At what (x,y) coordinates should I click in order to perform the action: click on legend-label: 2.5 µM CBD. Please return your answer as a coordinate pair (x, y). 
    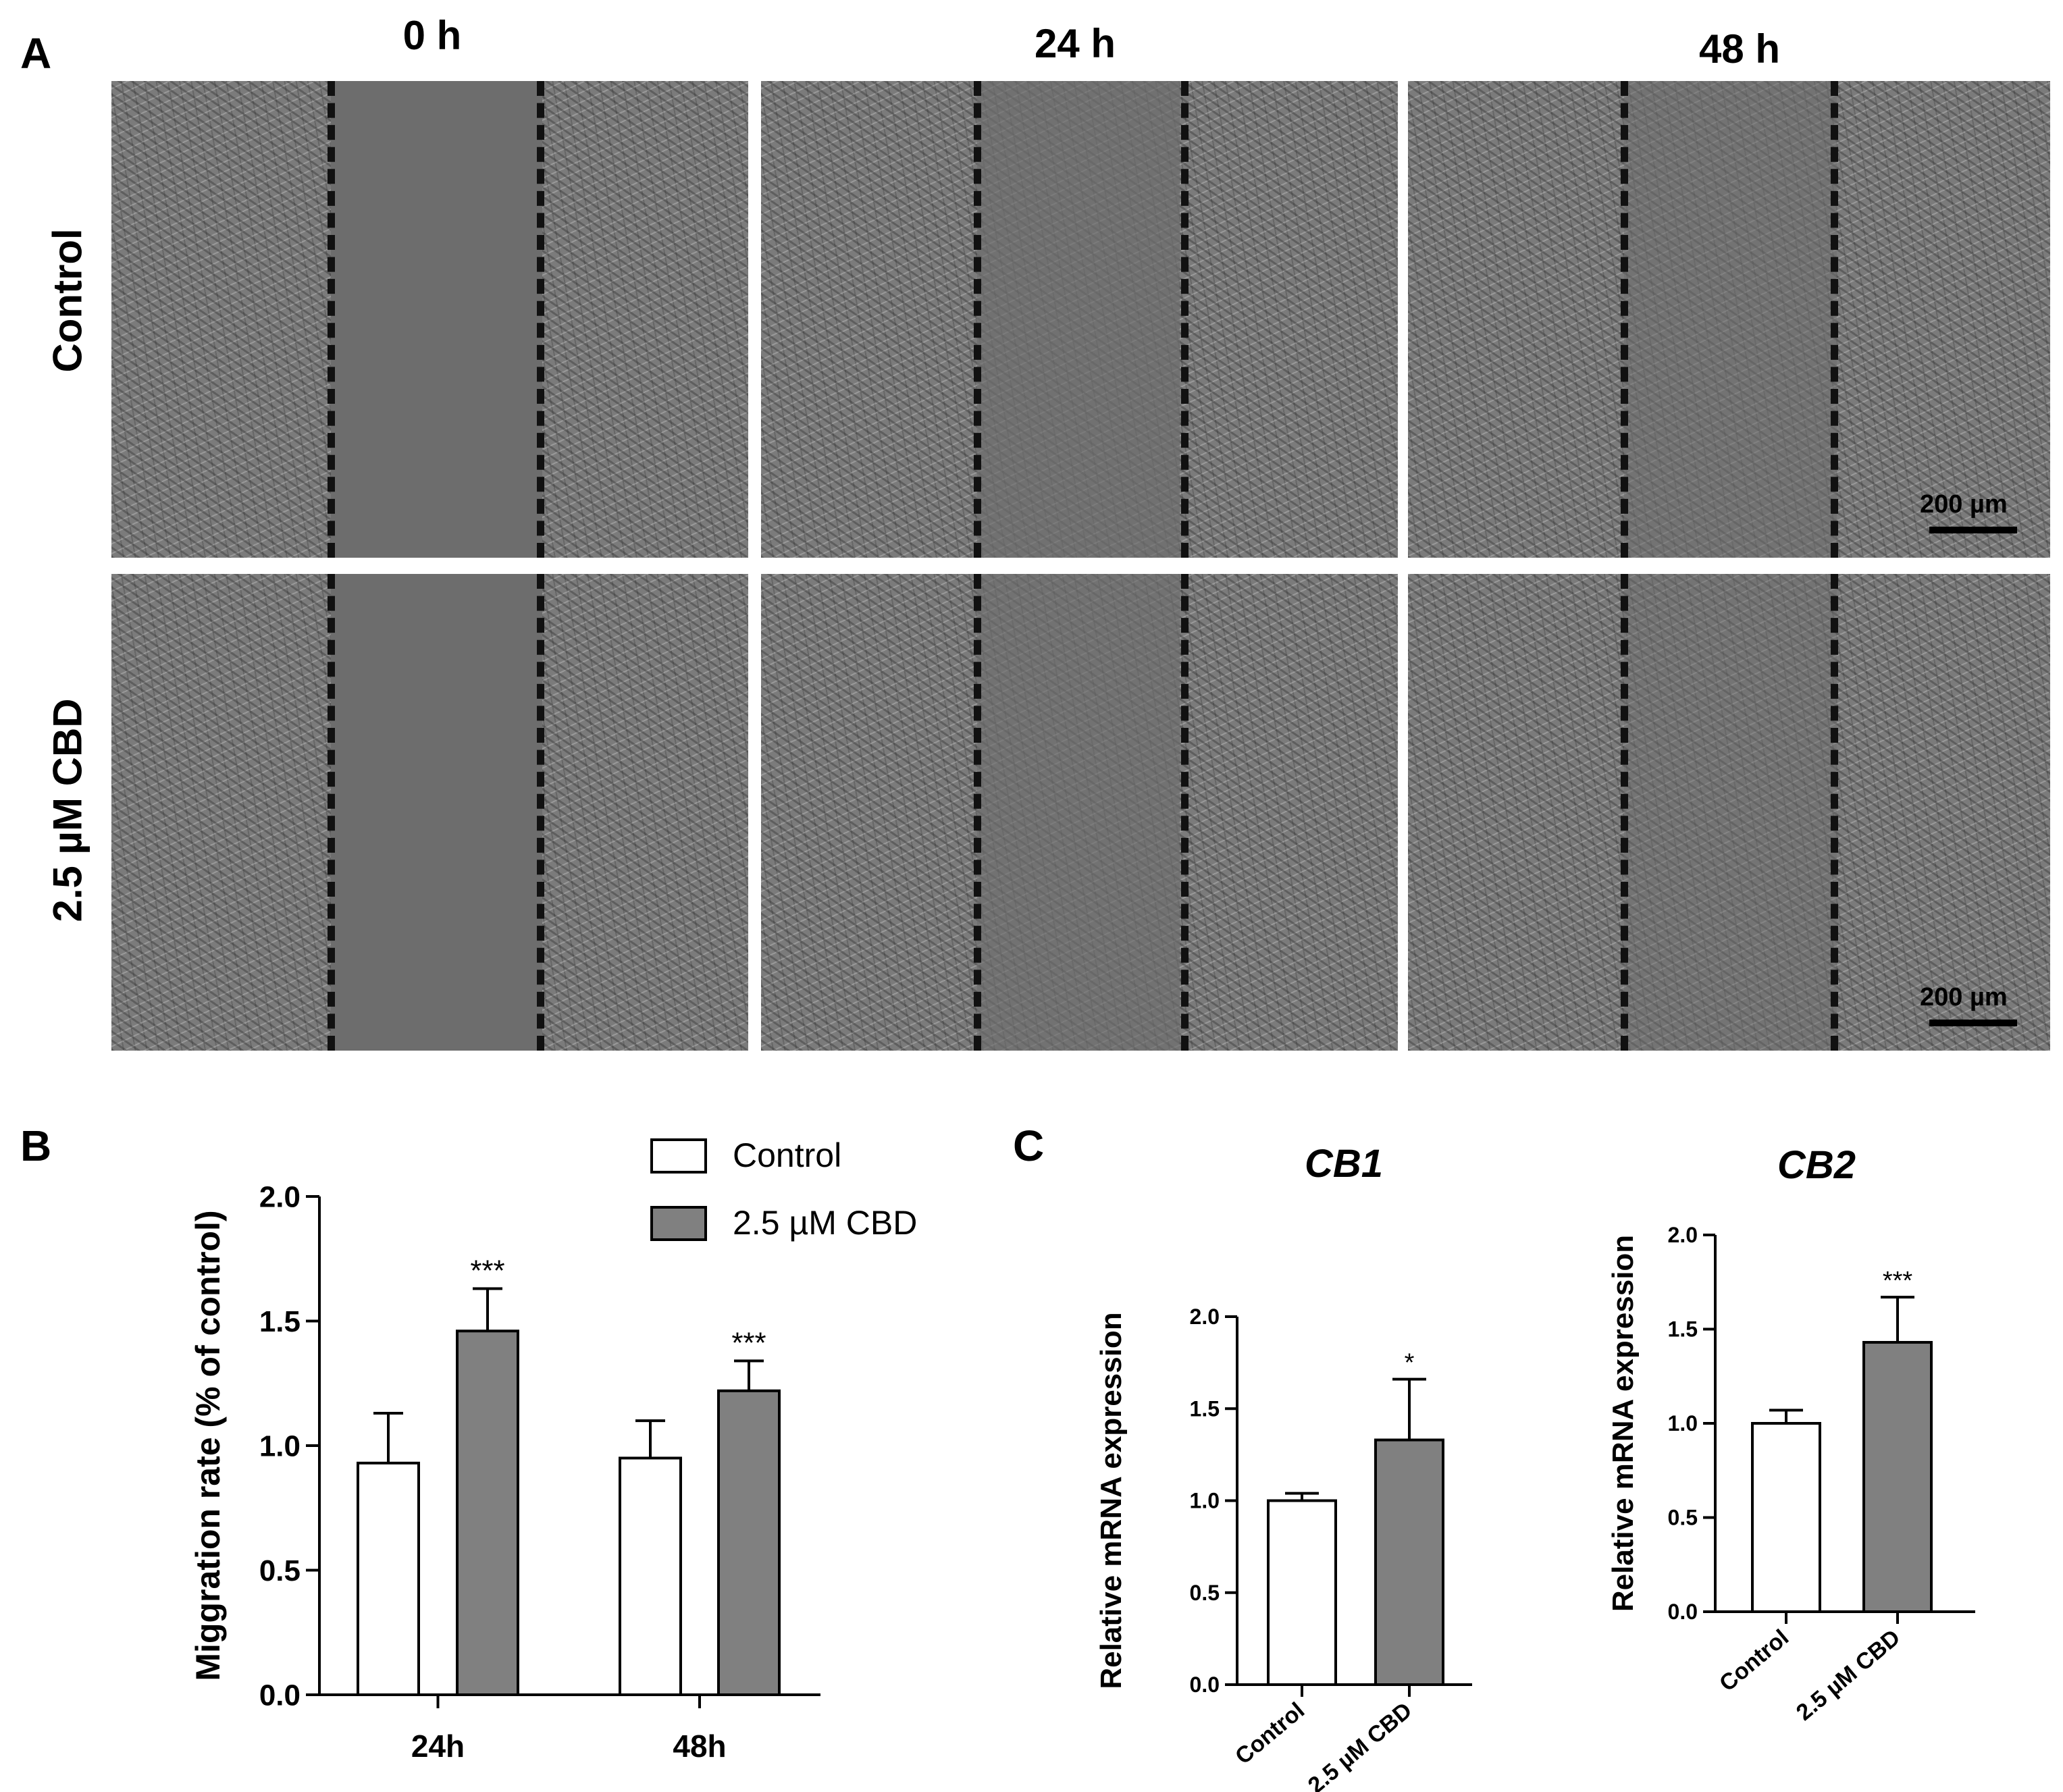
    Looking at the image, I should click on (825, 1223).